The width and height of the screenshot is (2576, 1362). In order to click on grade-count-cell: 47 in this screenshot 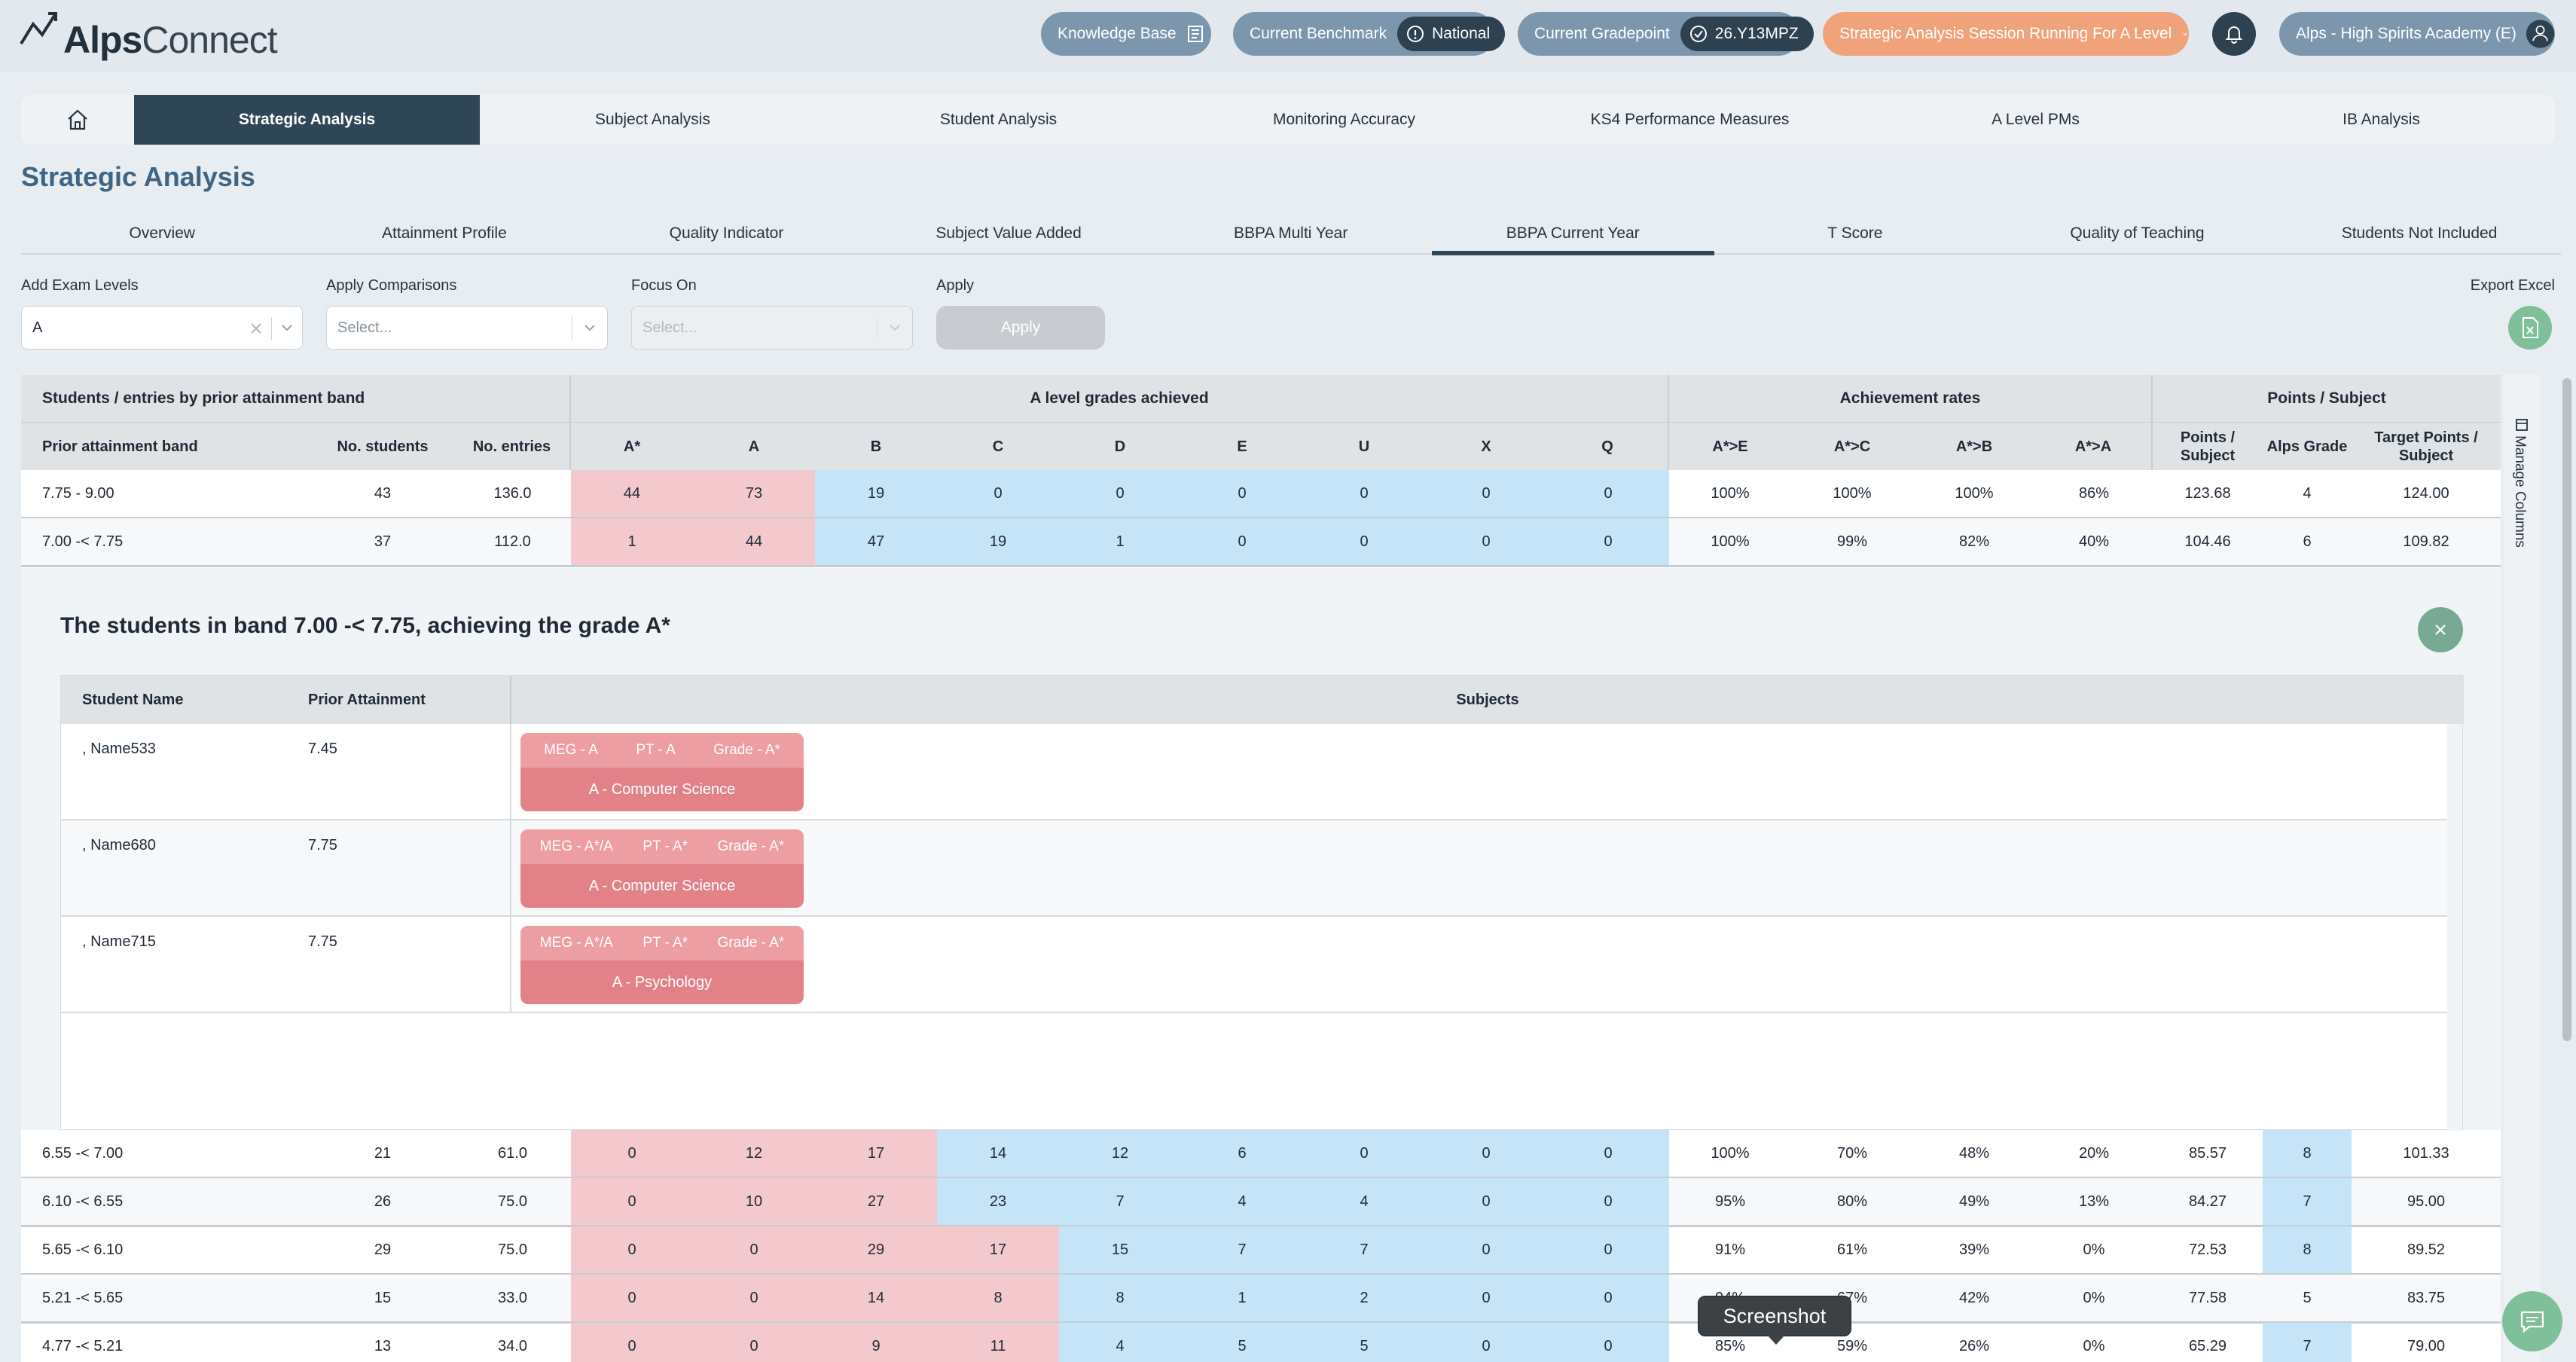, I will do `click(876, 542)`.